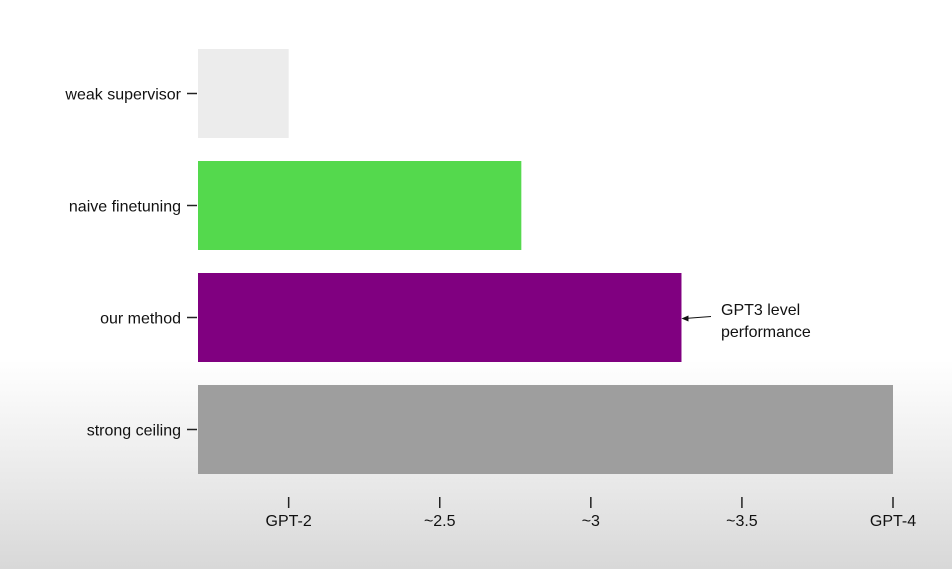  I want to click on y-tick-label-naive-finetuning: naive finetuning, so click(125, 207).